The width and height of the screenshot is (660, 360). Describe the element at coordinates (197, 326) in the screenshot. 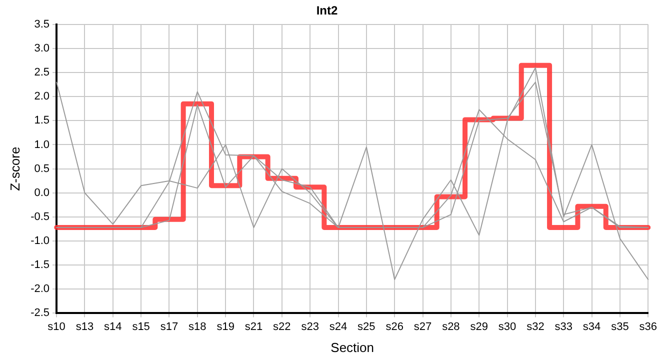

I see `x-tick-label: s18` at that location.